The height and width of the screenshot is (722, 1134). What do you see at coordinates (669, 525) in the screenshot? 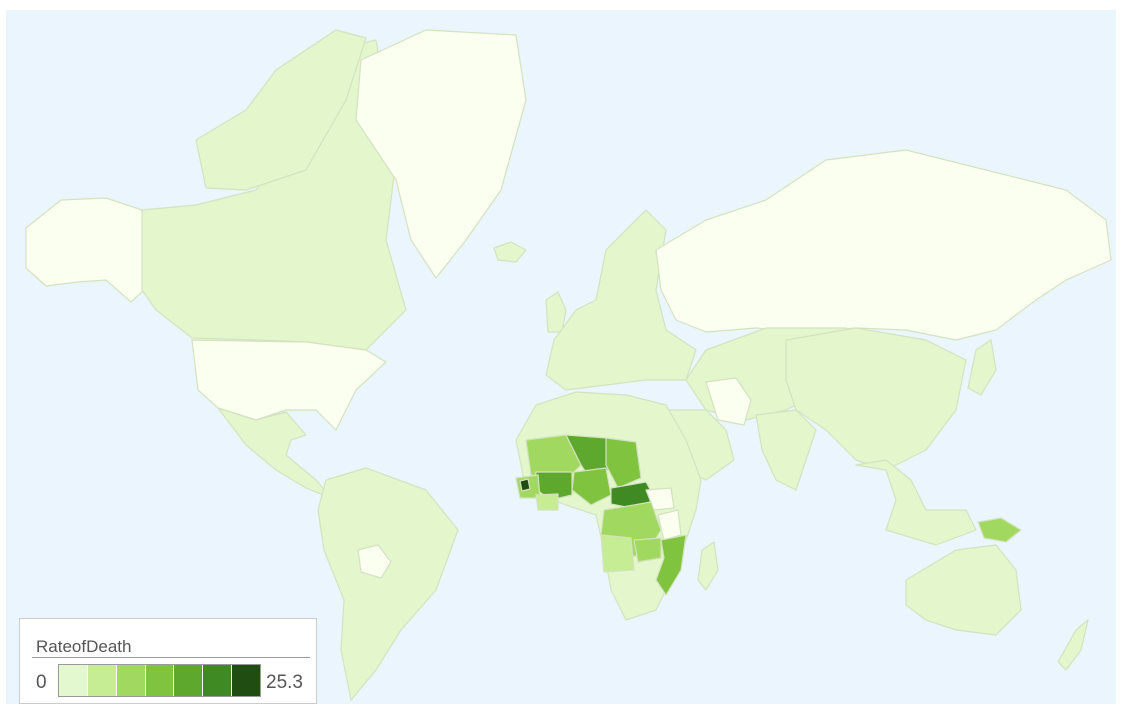
I see `region-tanzania` at bounding box center [669, 525].